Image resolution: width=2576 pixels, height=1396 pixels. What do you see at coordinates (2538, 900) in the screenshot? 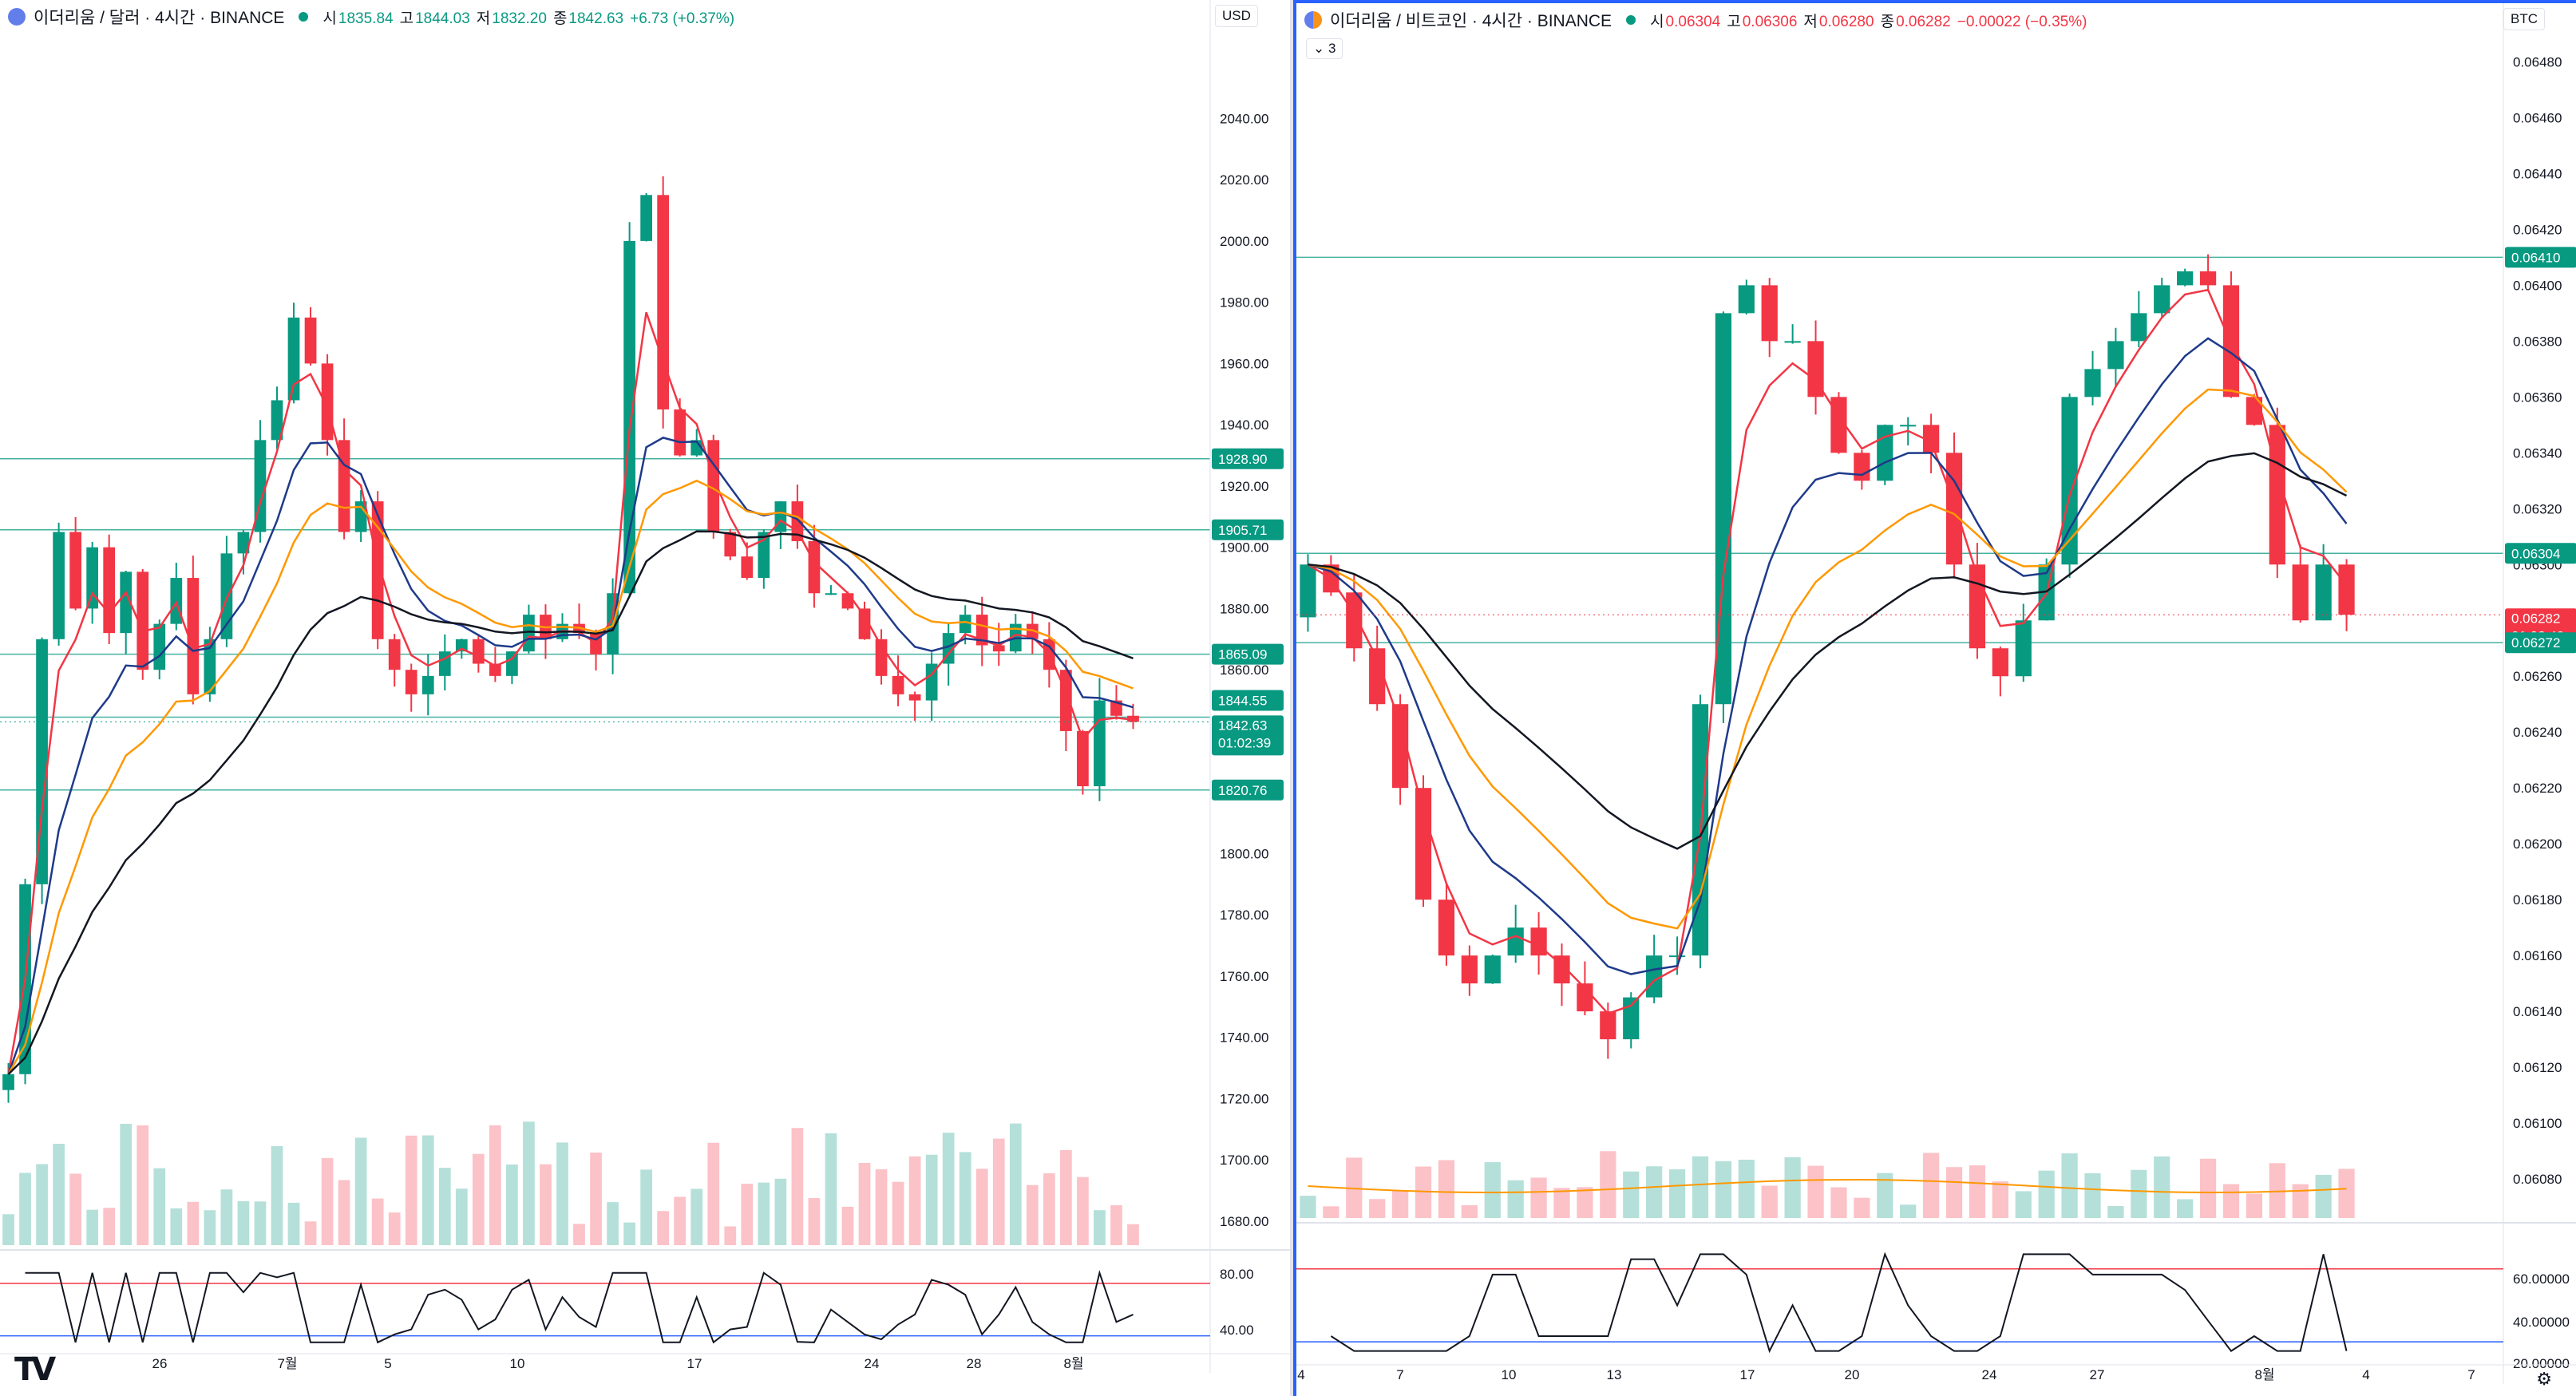
I see `y-axis-tick-label: 0.06180` at bounding box center [2538, 900].